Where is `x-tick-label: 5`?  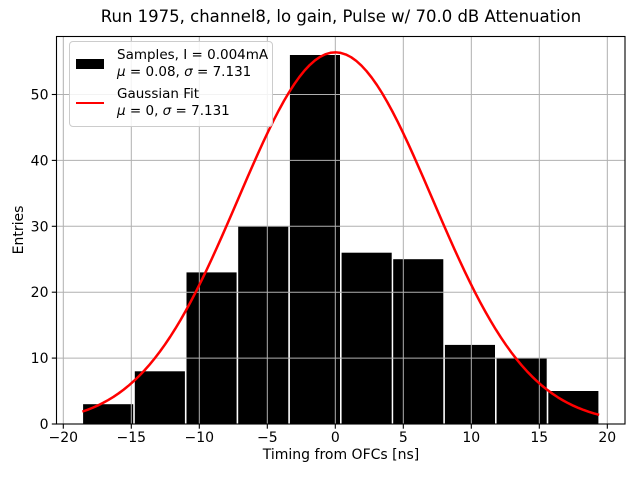 x-tick-label: 5 is located at coordinates (403, 438).